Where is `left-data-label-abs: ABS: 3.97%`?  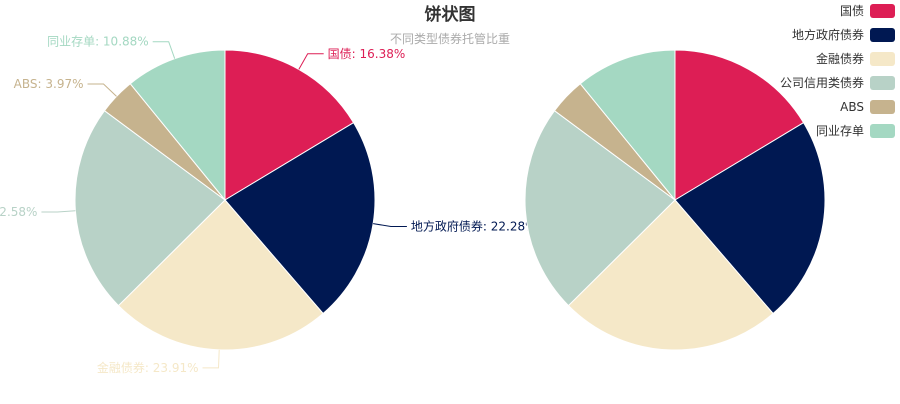 left-data-label-abs: ABS: 3.97% is located at coordinates (49, 84).